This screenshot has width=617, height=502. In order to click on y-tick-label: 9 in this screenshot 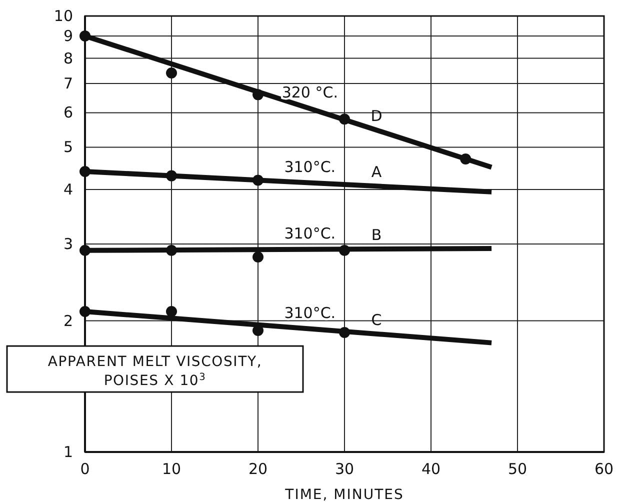, I will do `click(68, 35)`.